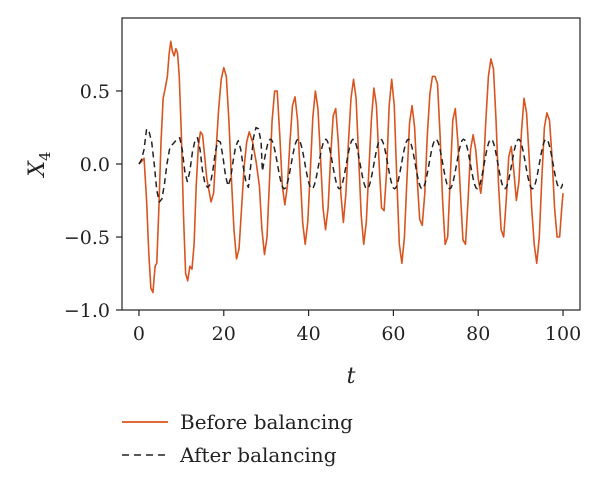  I want to click on legend-entry-after: After balancing, so click(229, 455).